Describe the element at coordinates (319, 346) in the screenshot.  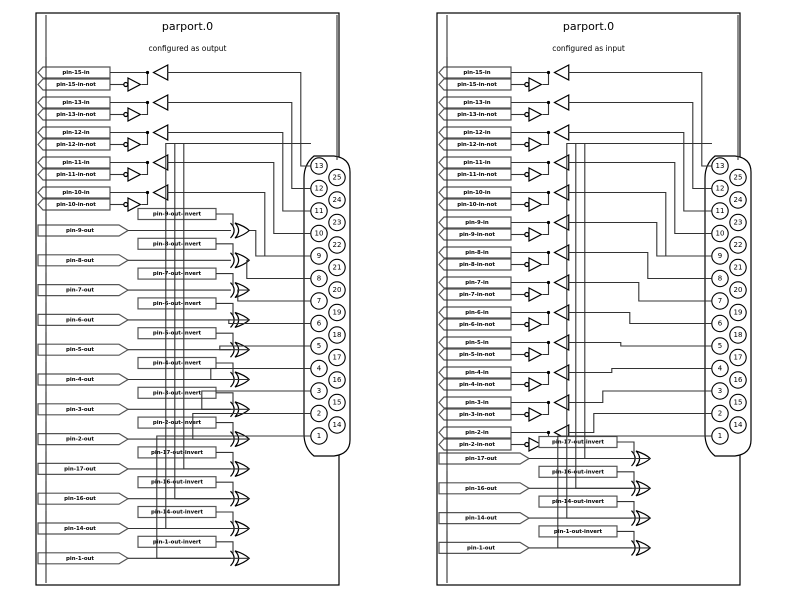
I see `connector-pin-5: 5` at that location.